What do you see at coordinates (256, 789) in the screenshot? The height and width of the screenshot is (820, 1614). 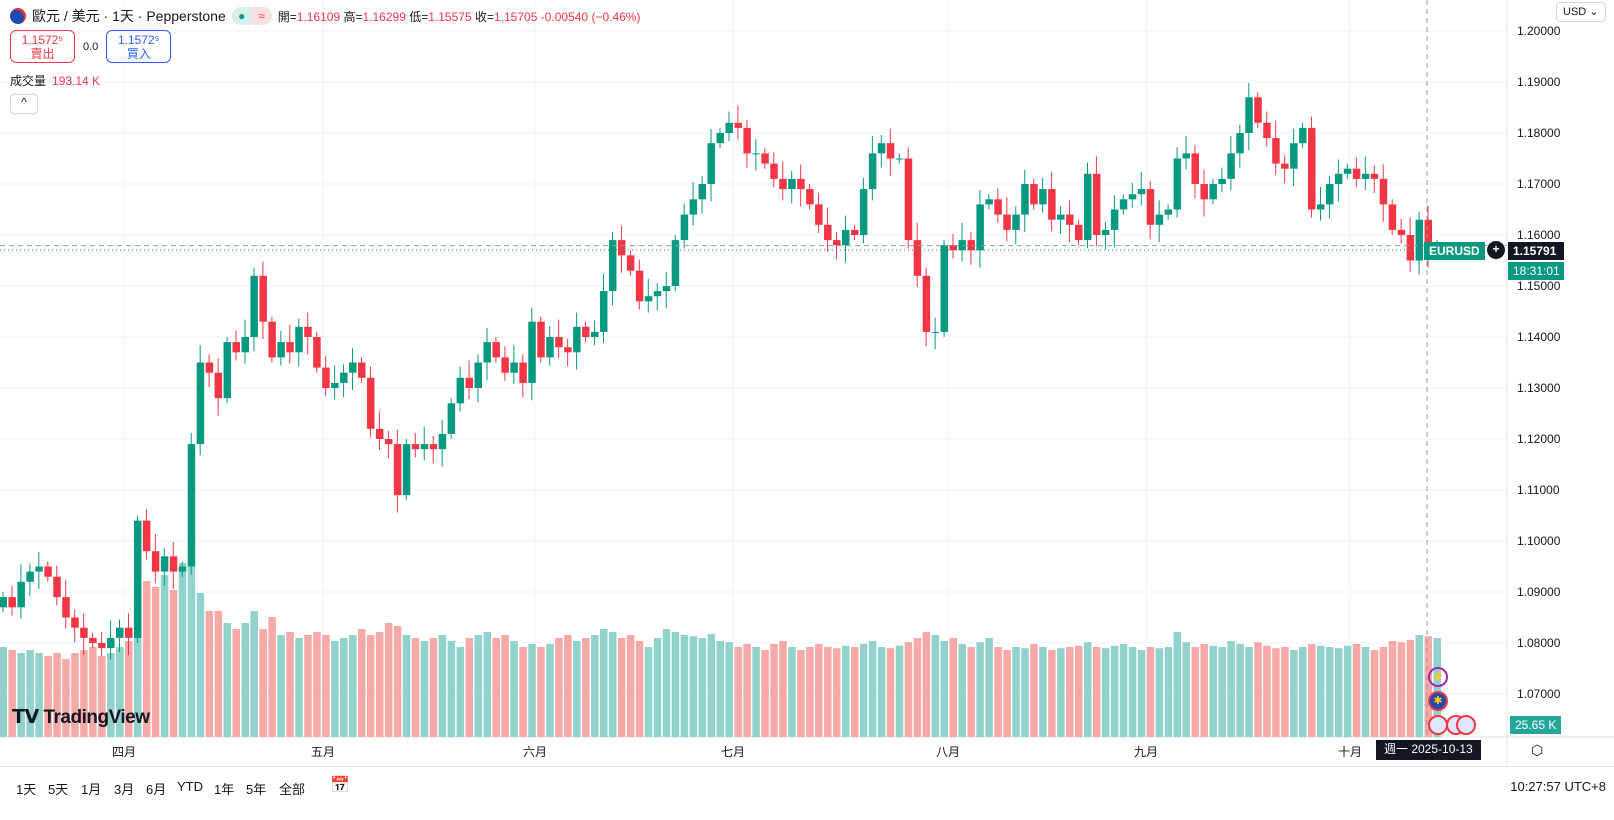 I see `range-button: 5年` at bounding box center [256, 789].